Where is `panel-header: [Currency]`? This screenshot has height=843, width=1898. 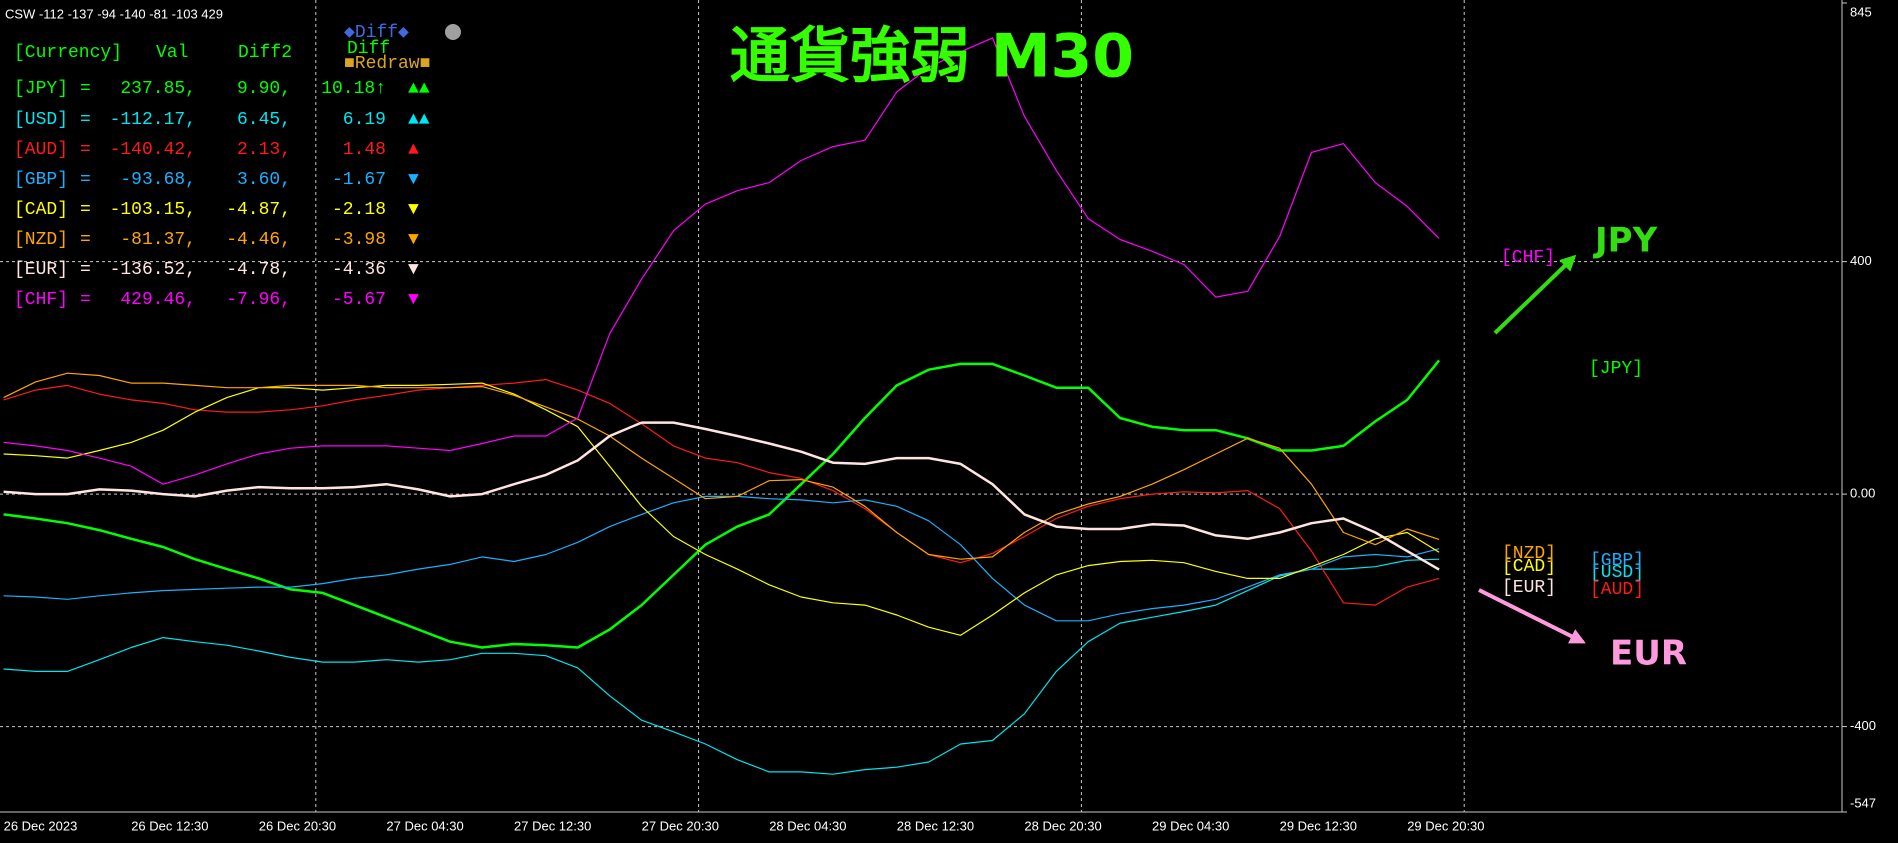 panel-header: [Currency] is located at coordinates (68, 53).